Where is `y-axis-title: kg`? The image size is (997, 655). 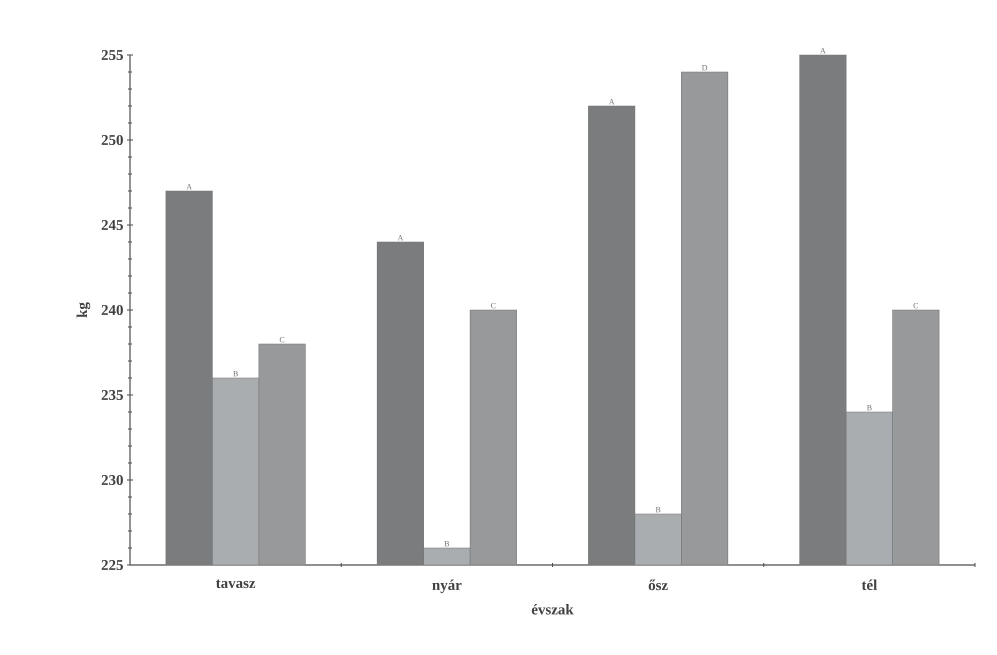
y-axis-title: kg is located at coordinates (83, 310).